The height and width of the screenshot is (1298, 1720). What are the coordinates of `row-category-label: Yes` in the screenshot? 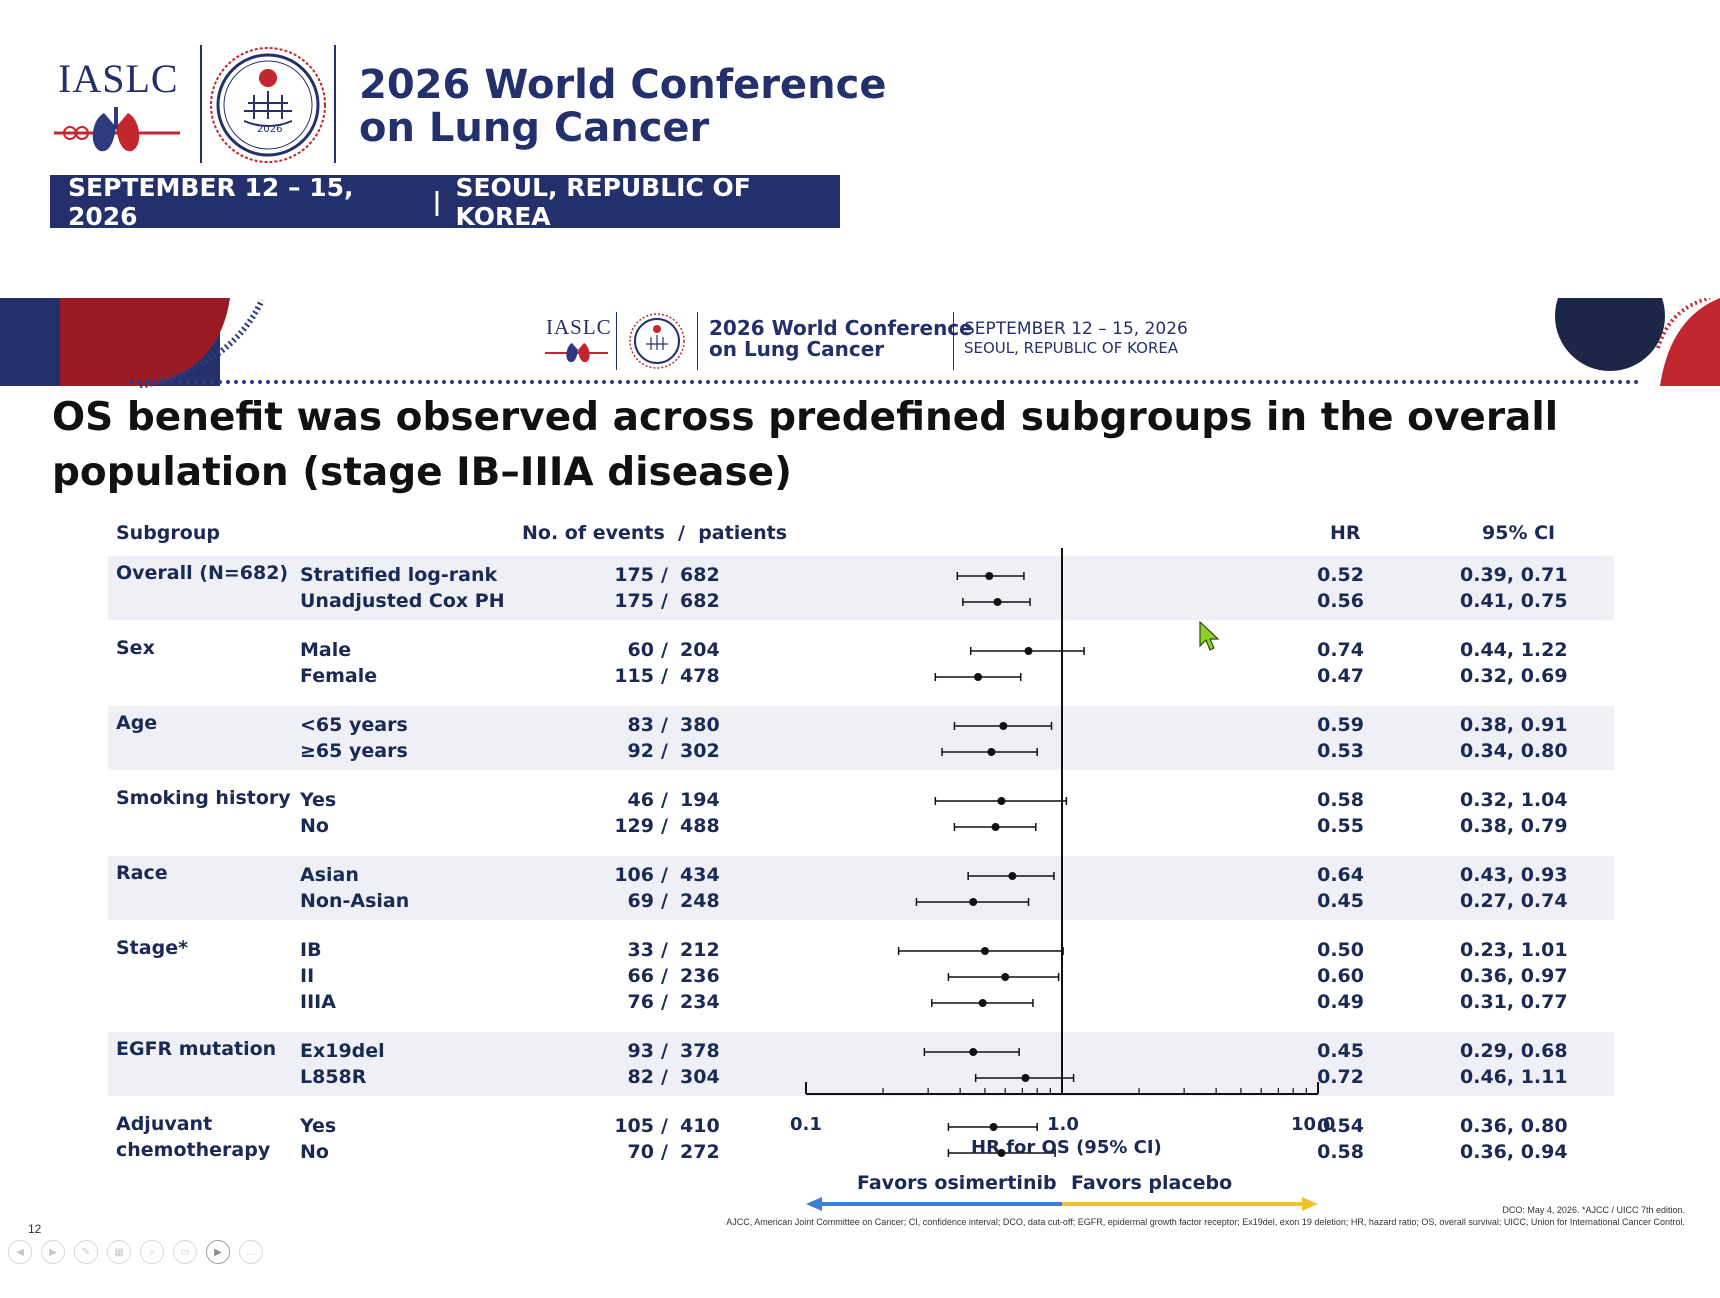 It's located at (318, 1126).